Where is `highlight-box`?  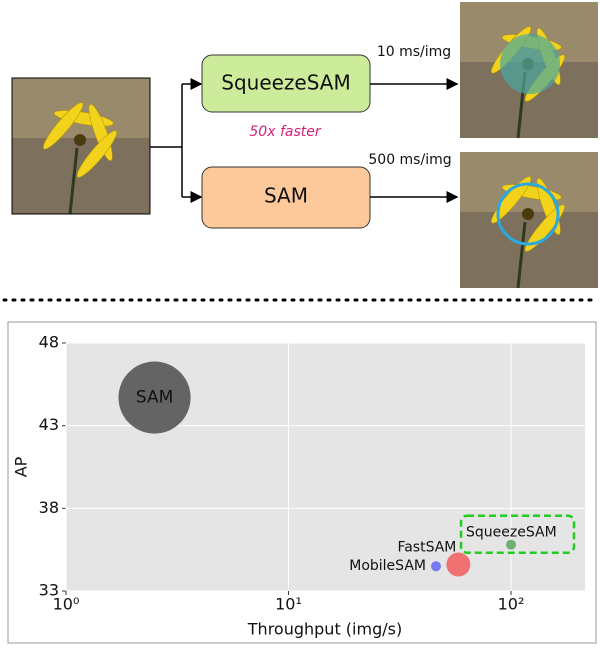
highlight-box is located at coordinates (517, 534).